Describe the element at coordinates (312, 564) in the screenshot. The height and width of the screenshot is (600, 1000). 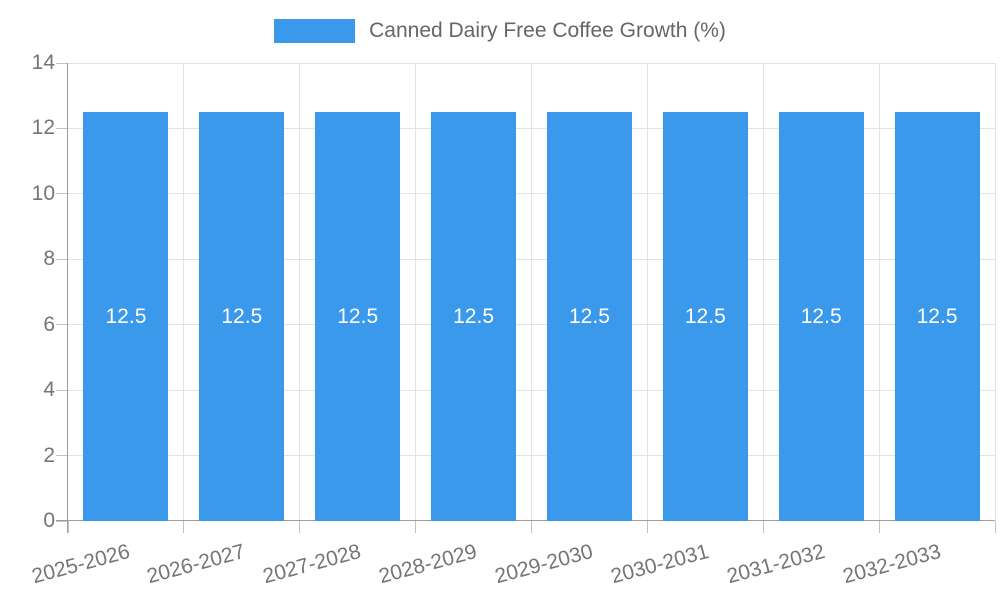
I see `x-tick-label: 2027-2028` at that location.